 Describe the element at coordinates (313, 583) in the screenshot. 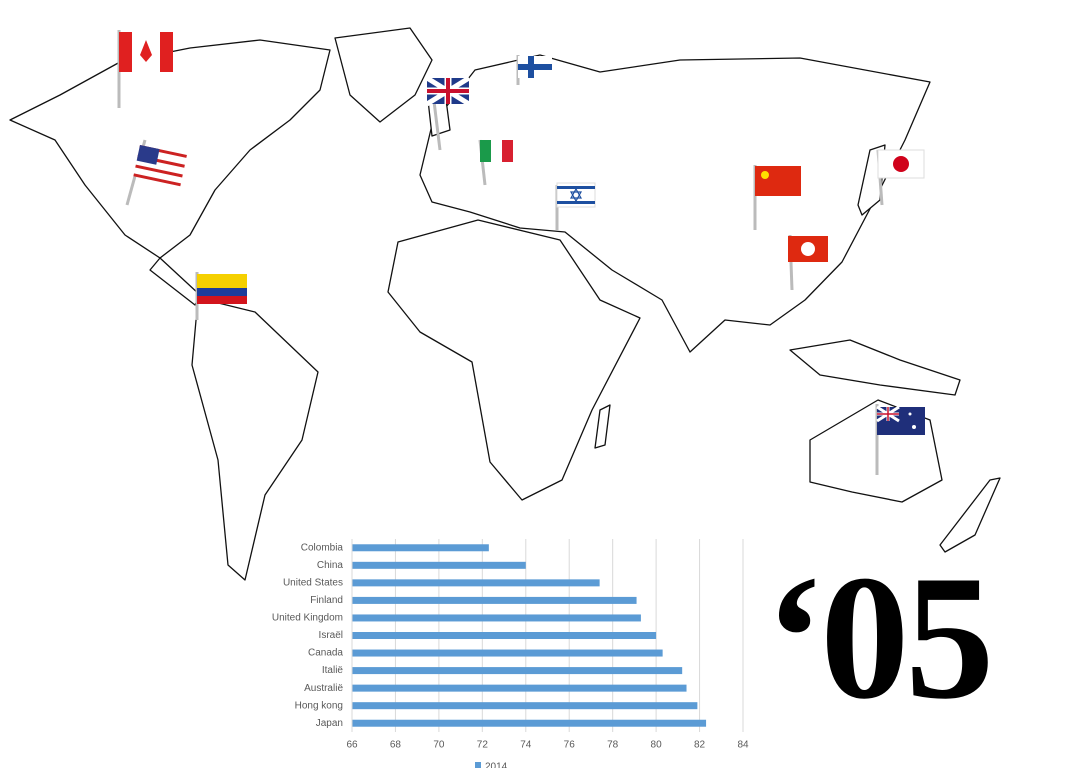

I see `y-tick-label: United States` at that location.